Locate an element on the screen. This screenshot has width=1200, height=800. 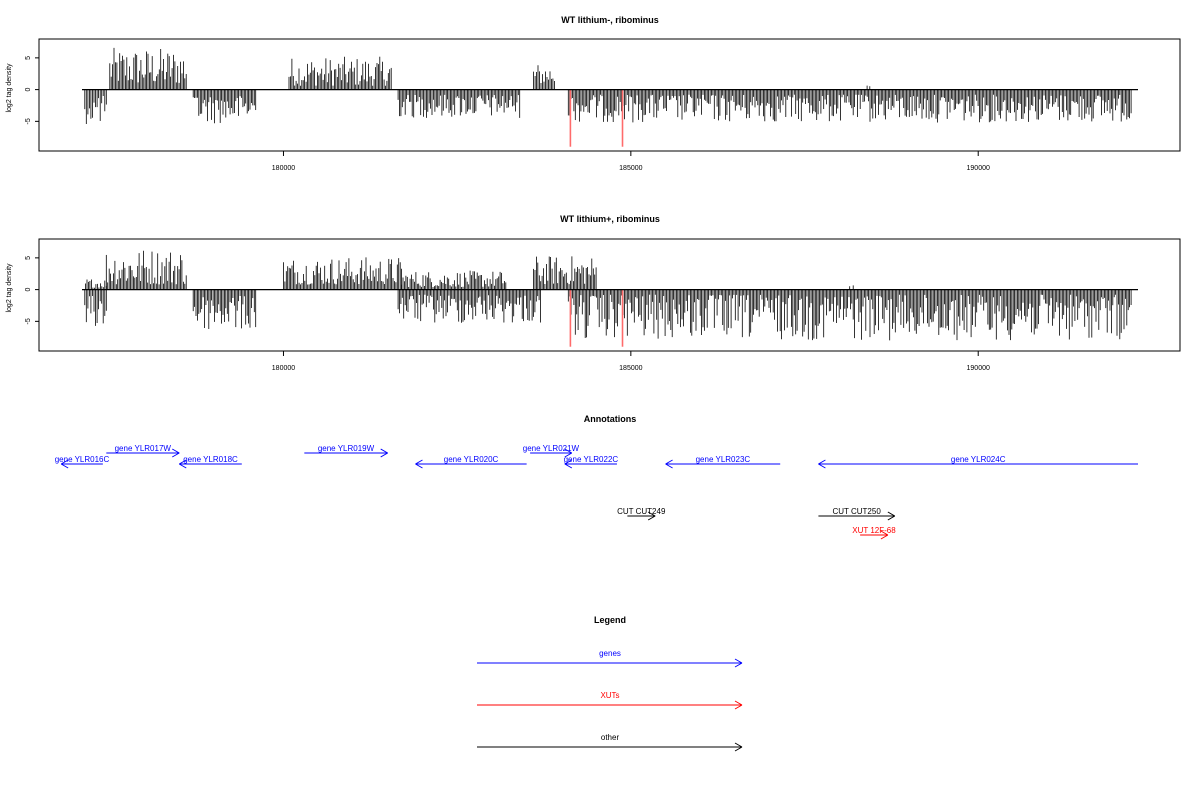
feature-label: gene YLR022C is located at coordinates (591, 459).